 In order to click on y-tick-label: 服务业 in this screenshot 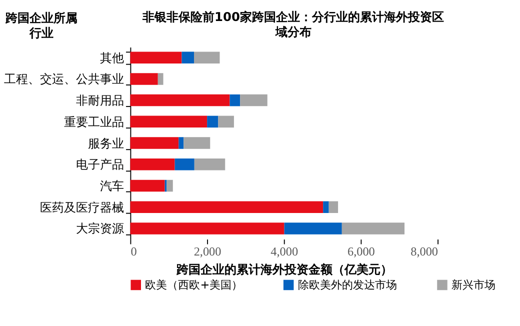, I will do `click(106, 143)`.